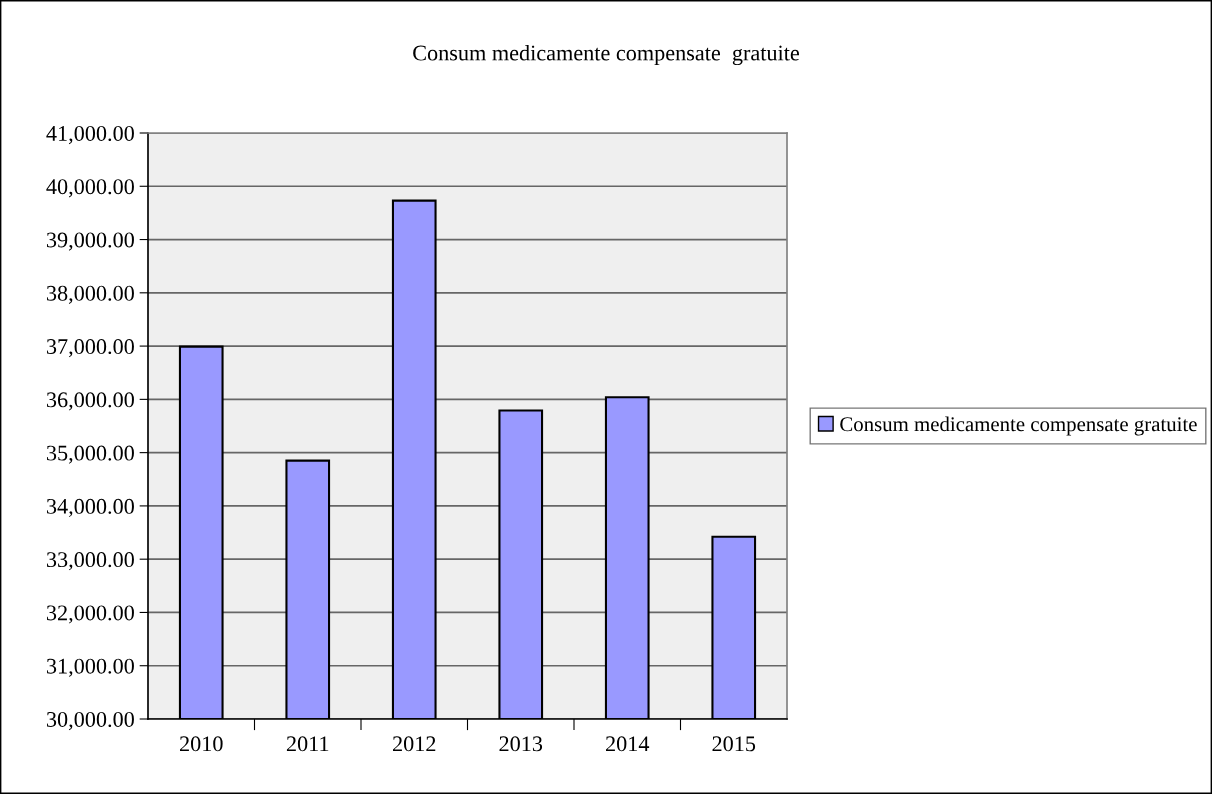 The image size is (1212, 794). Describe the element at coordinates (90, 188) in the screenshot. I see `y-tick-label: 40,000.00` at that location.